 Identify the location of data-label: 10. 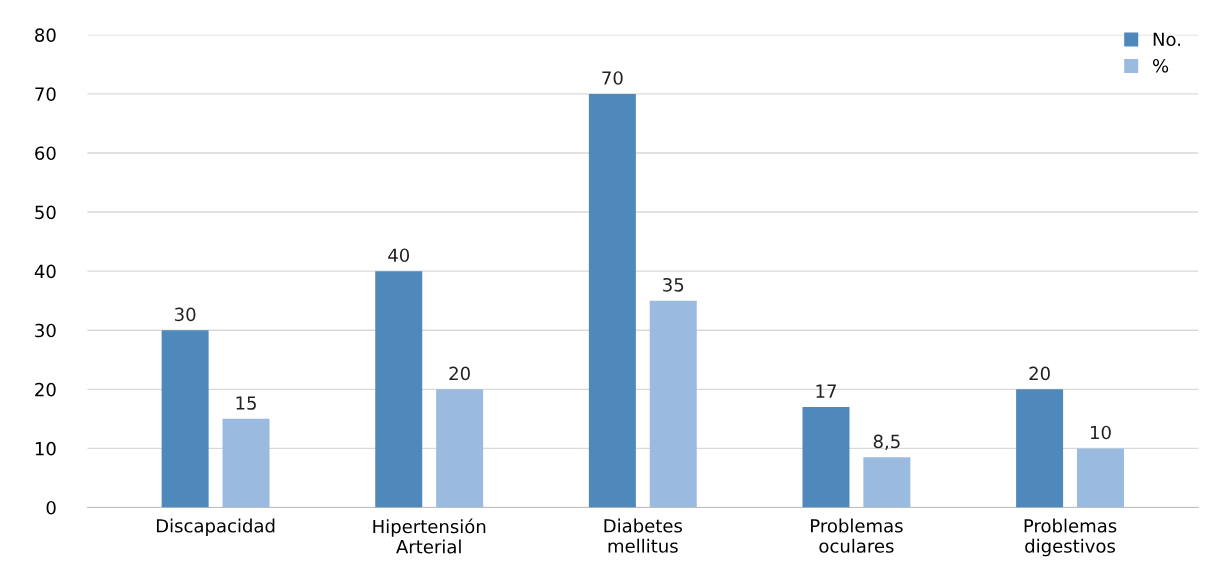
(1100, 432).